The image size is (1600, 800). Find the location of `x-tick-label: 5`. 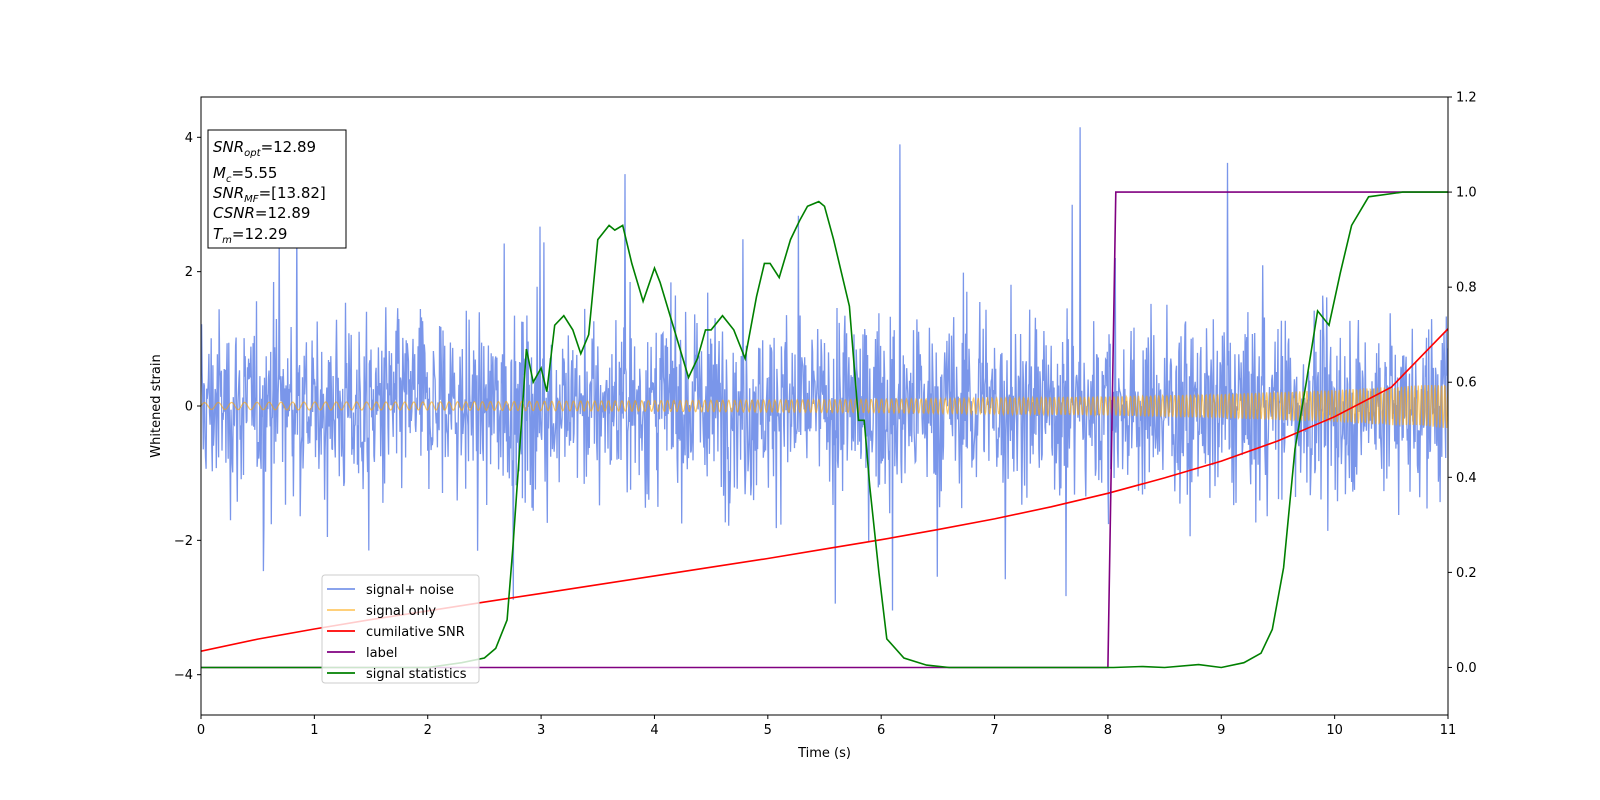

x-tick-label: 5 is located at coordinates (768, 730).